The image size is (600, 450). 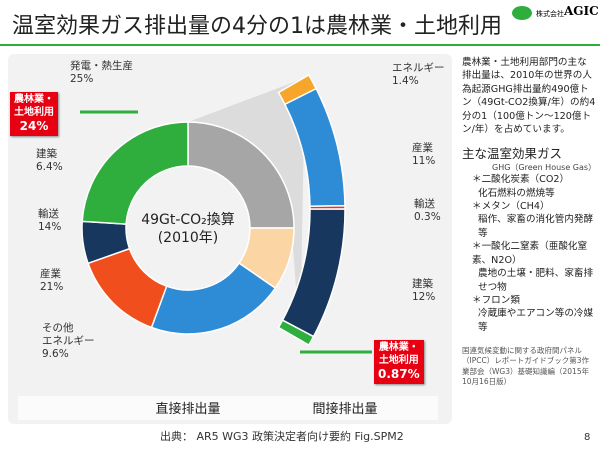 What do you see at coordinates (536, 280) in the screenshot?
I see `gas-detail: 農地の土壌・肥料、家畜排せつ物` at bounding box center [536, 280].